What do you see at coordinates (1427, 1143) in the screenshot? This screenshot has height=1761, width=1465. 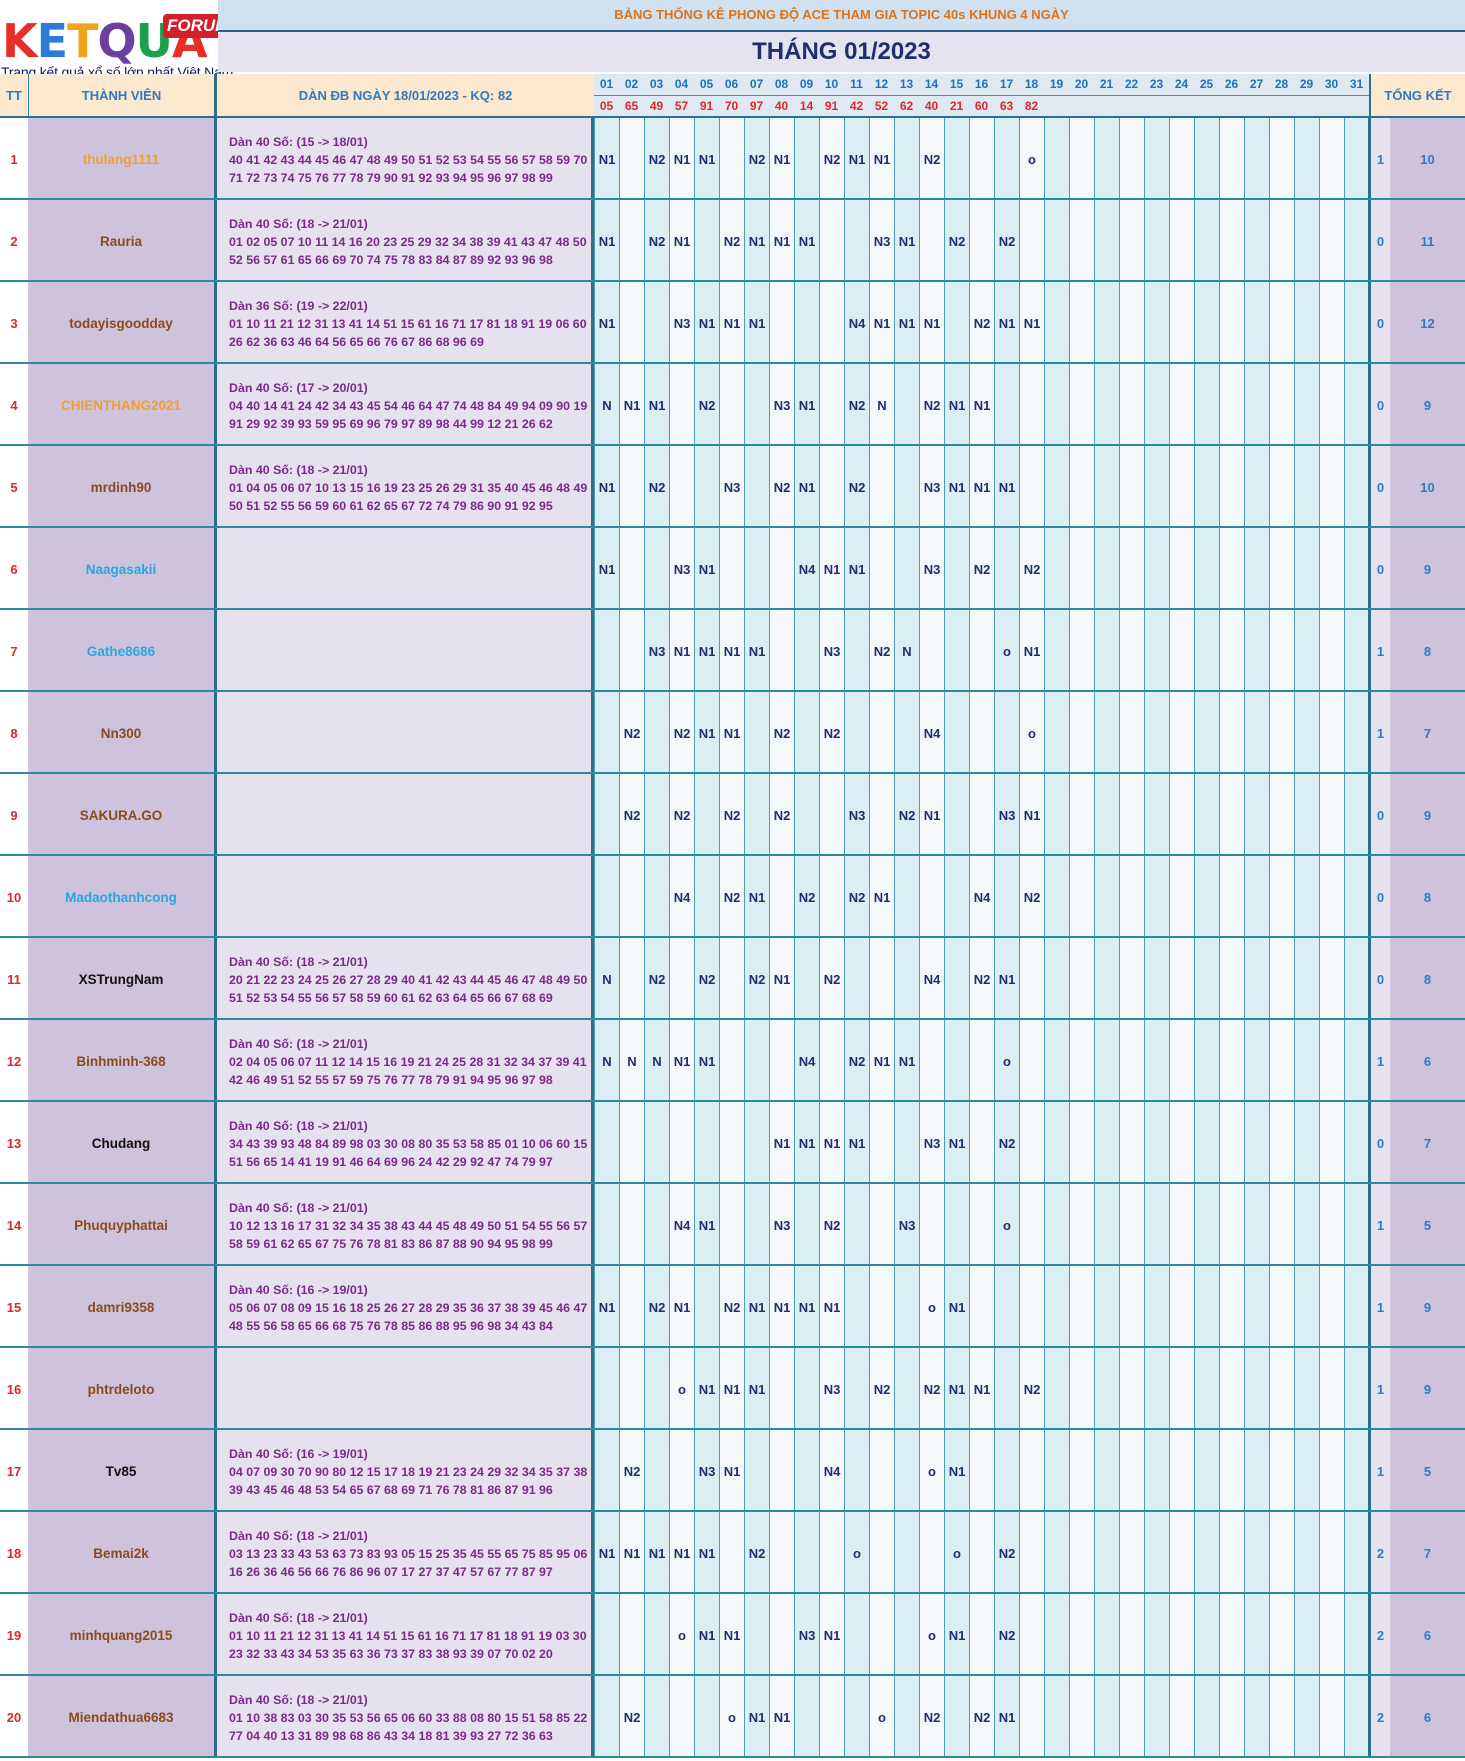 I see `summary-total: 7` at bounding box center [1427, 1143].